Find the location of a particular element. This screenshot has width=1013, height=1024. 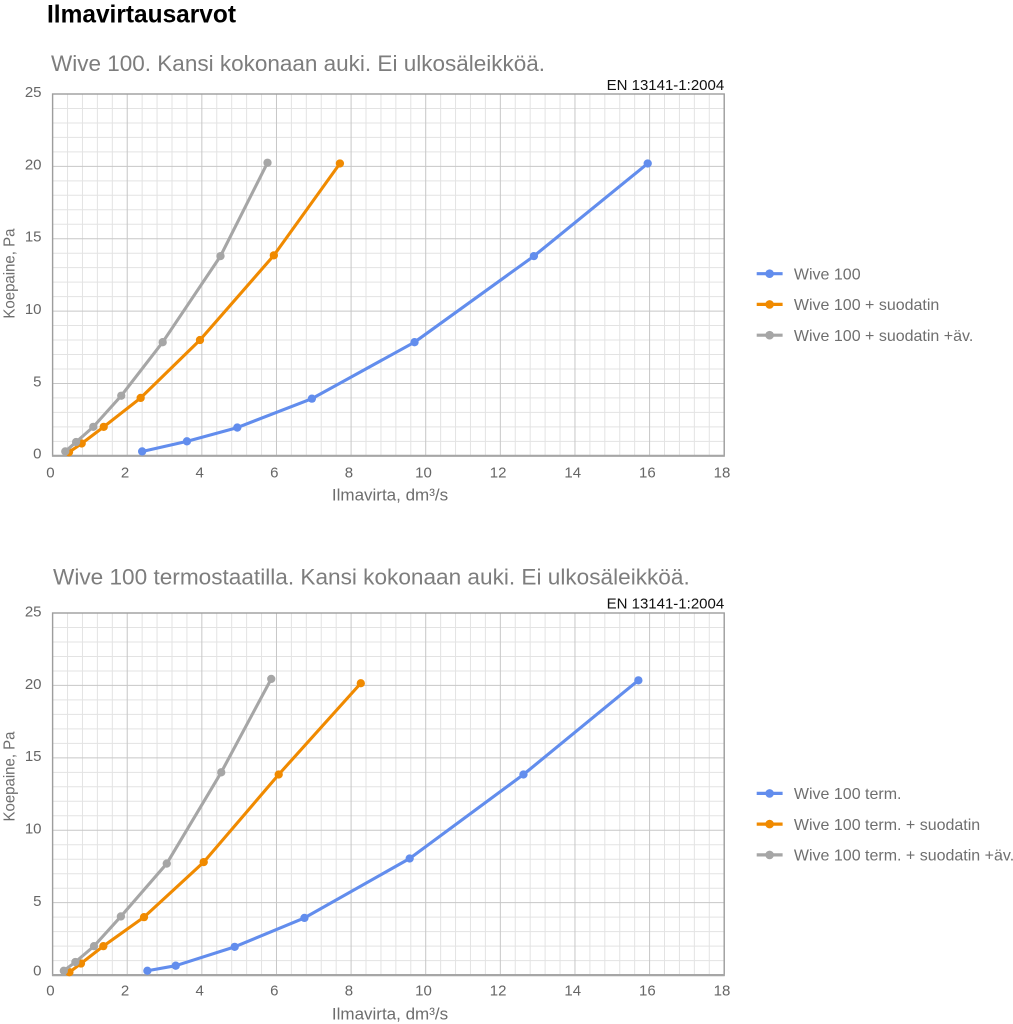

svg-text: Wive 100 term. + suodatin +äv. is located at coordinates (903, 856).